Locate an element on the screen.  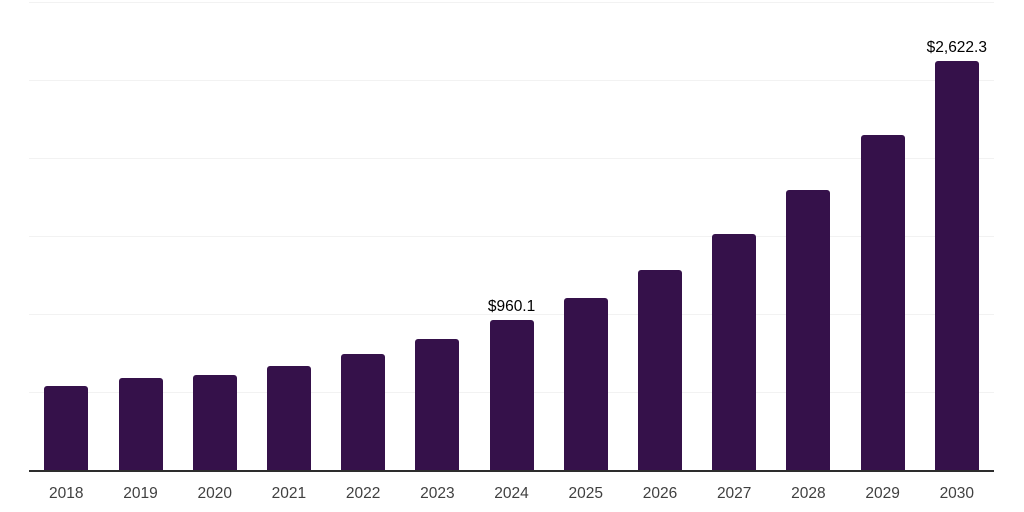
x-tick-2024: 2024 is located at coordinates (511, 493).